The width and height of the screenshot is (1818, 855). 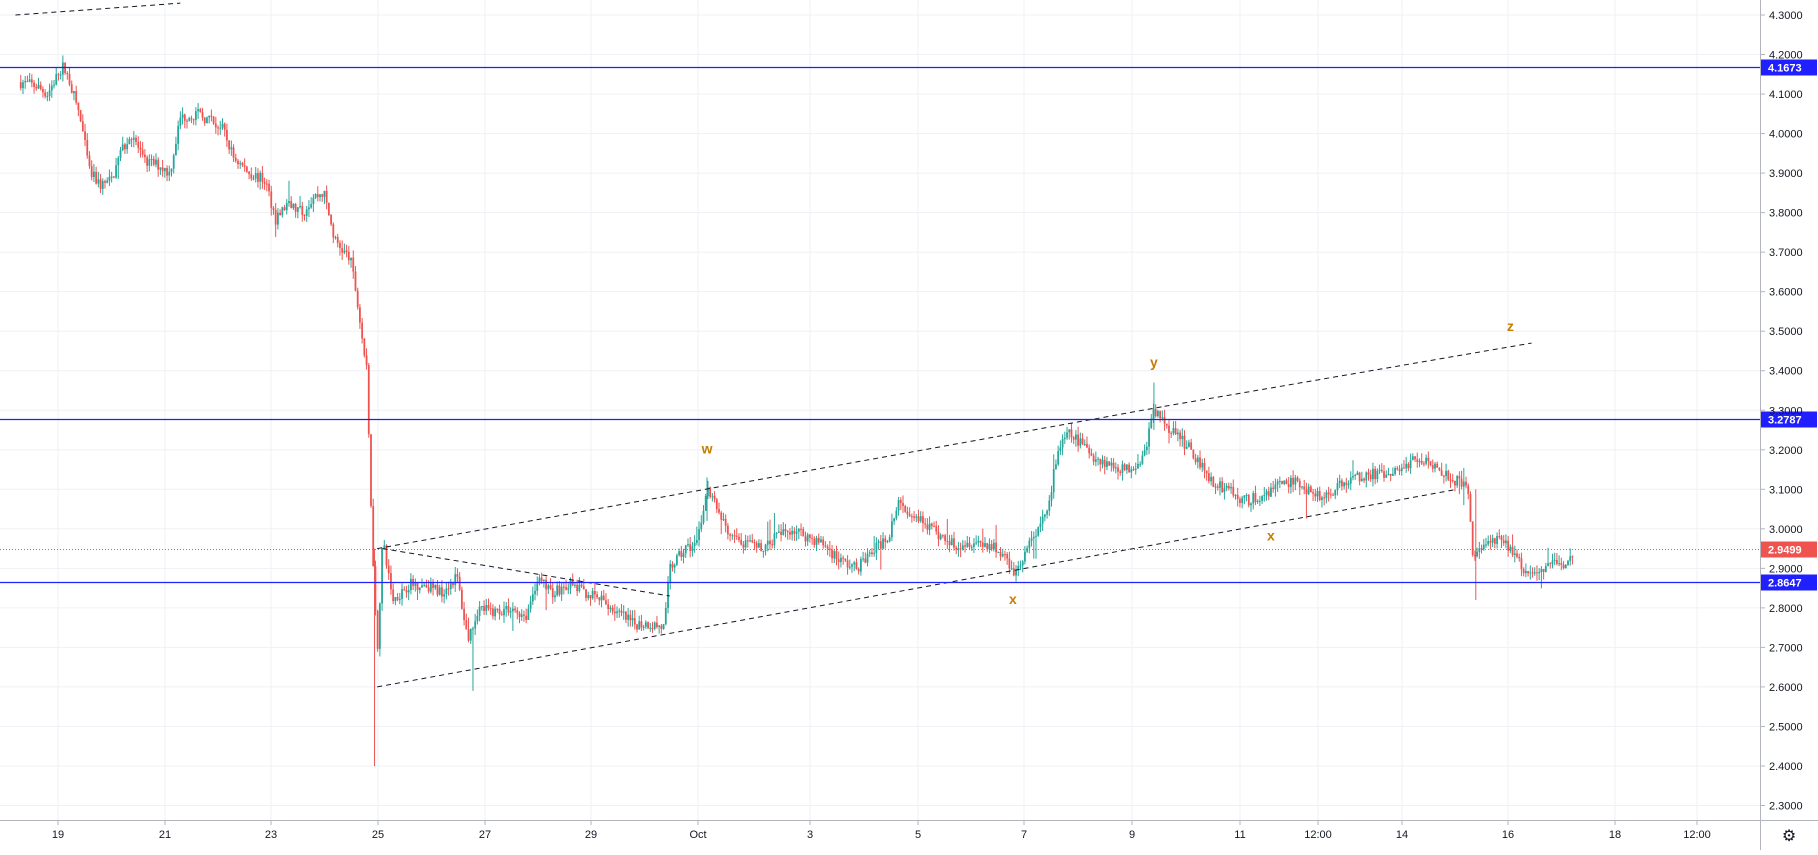 What do you see at coordinates (1786, 293) in the screenshot?
I see `y-tick-label: 3.6000` at bounding box center [1786, 293].